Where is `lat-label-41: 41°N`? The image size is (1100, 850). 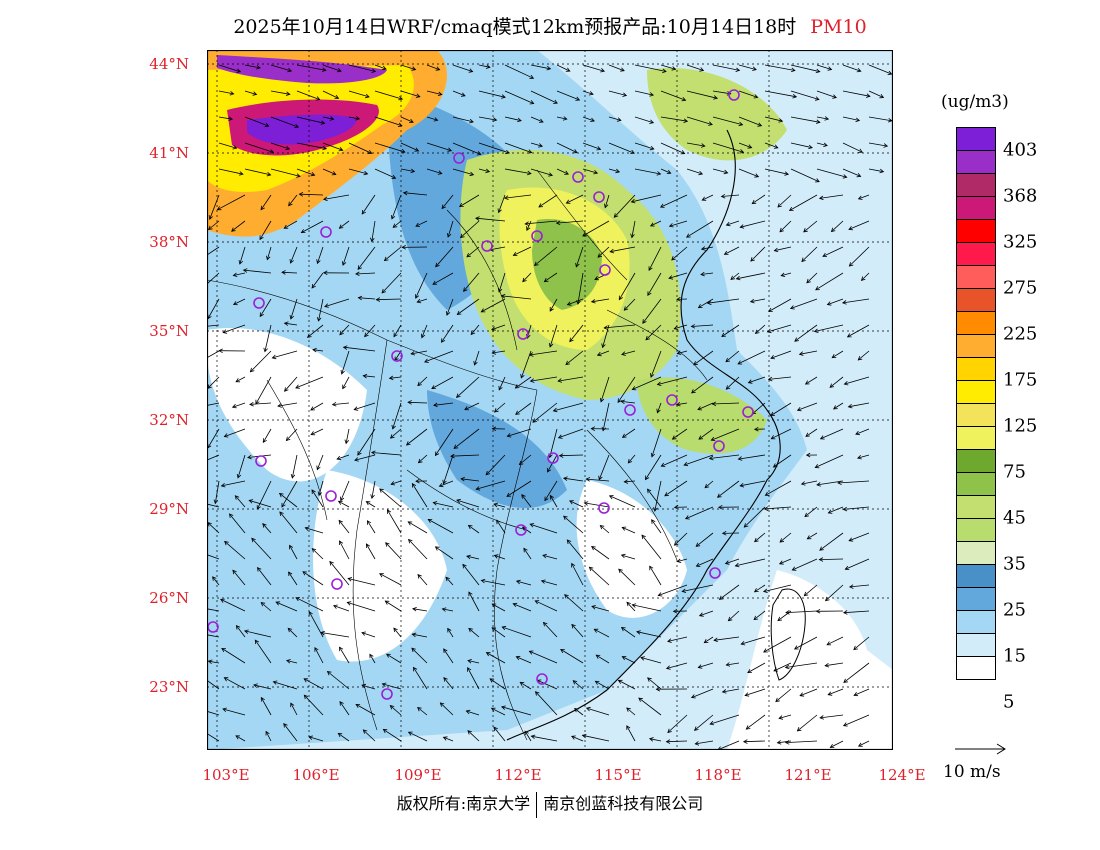
lat-label-41: 41°N is located at coordinates (169, 153).